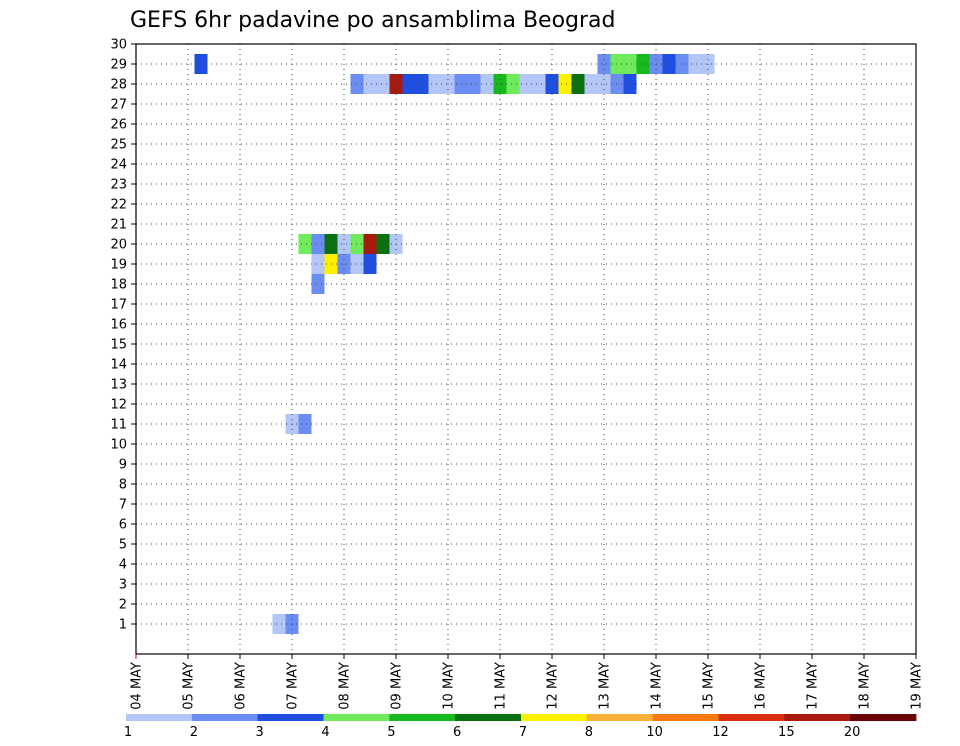 Image resolution: width=960 pixels, height=746 pixels. I want to click on y-tick-label: 27, so click(118, 105).